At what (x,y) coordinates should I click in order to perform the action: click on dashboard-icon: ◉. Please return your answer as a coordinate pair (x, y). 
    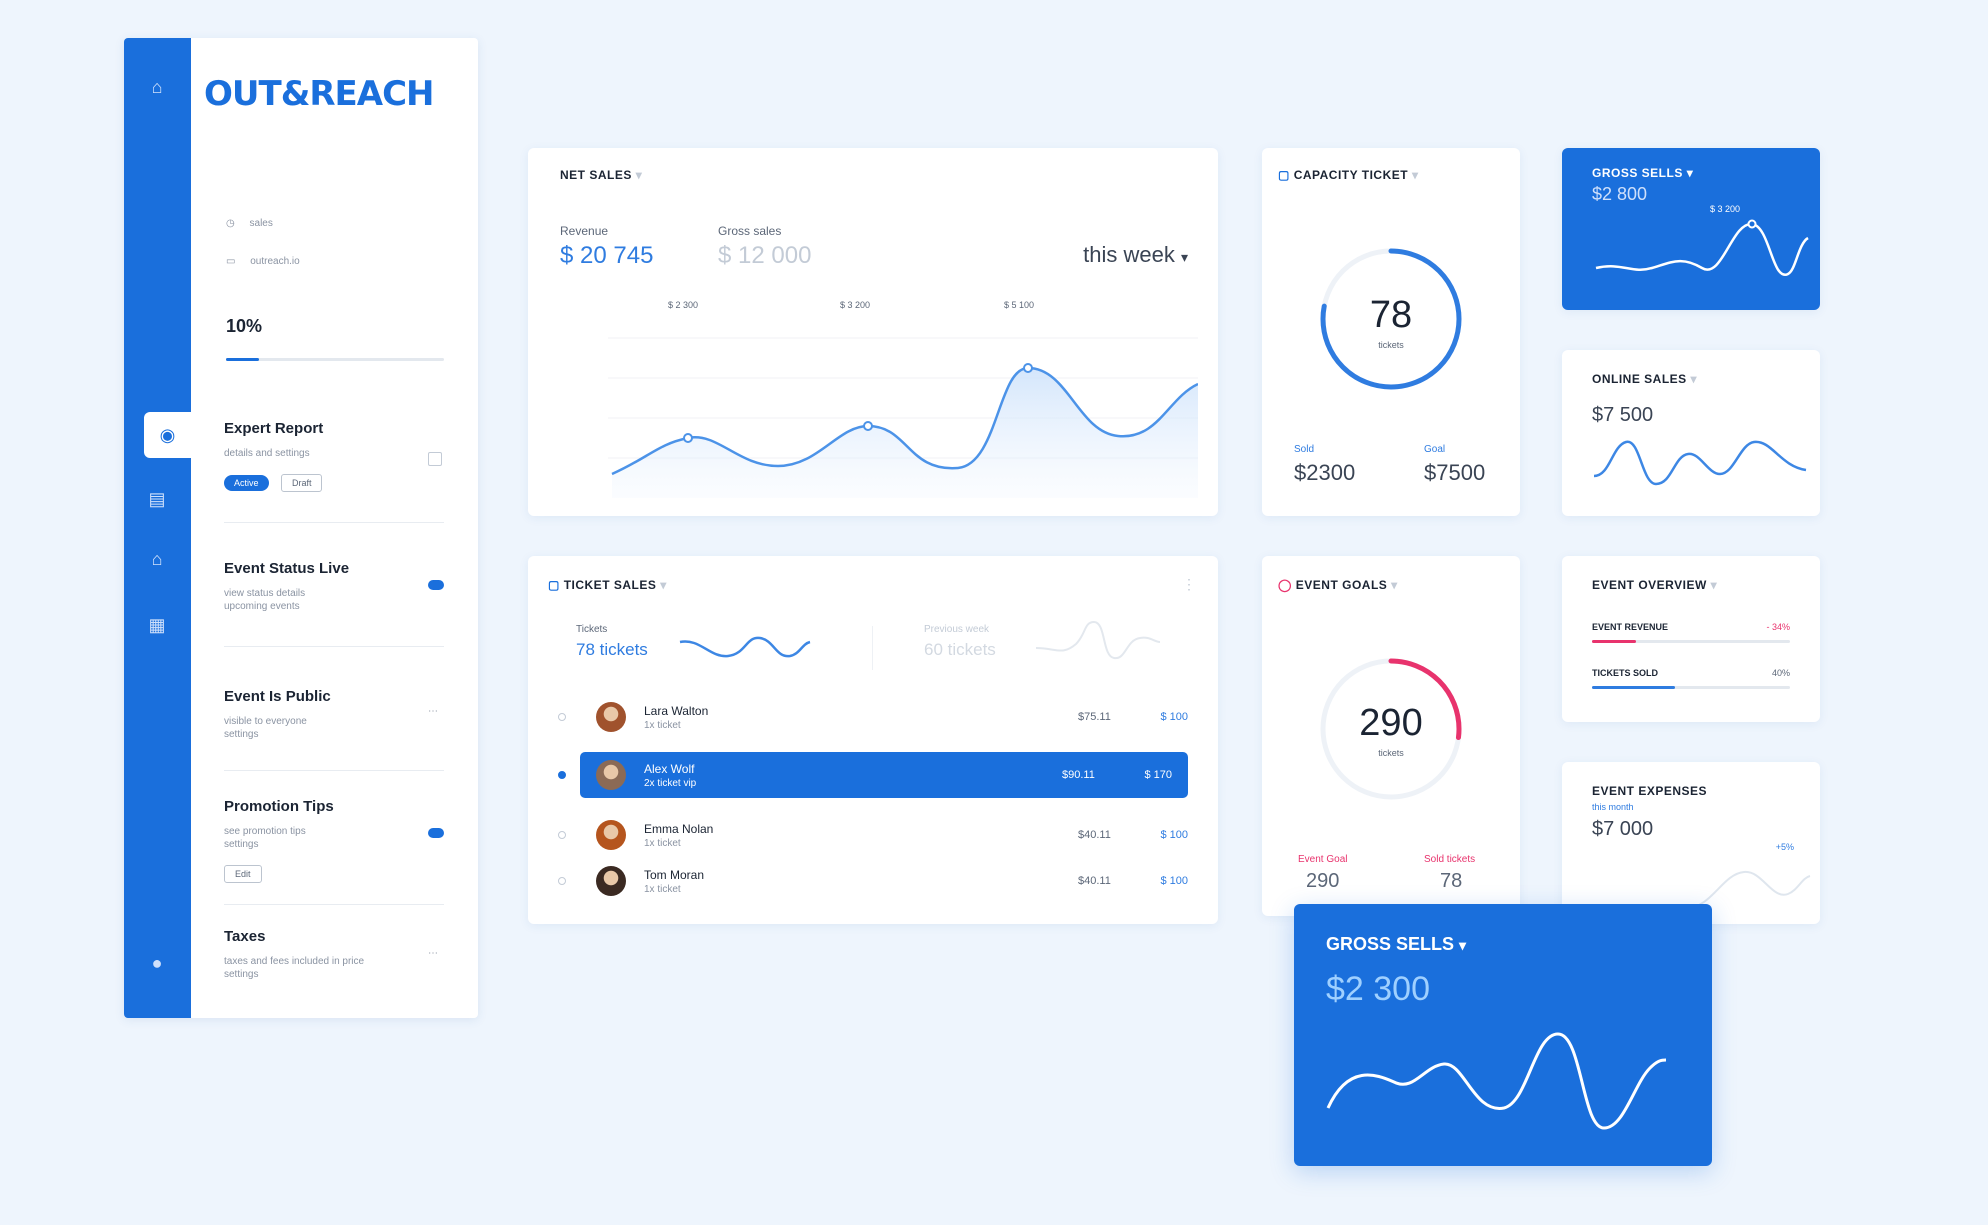
    Looking at the image, I should click on (167, 435).